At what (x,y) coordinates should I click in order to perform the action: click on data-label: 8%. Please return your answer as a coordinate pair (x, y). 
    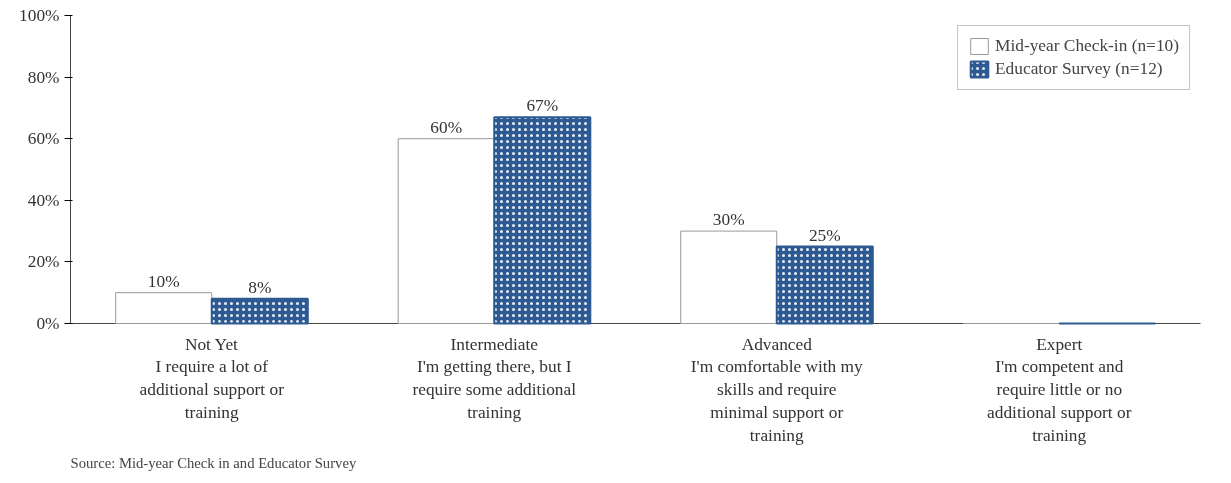
    Looking at the image, I should click on (260, 287).